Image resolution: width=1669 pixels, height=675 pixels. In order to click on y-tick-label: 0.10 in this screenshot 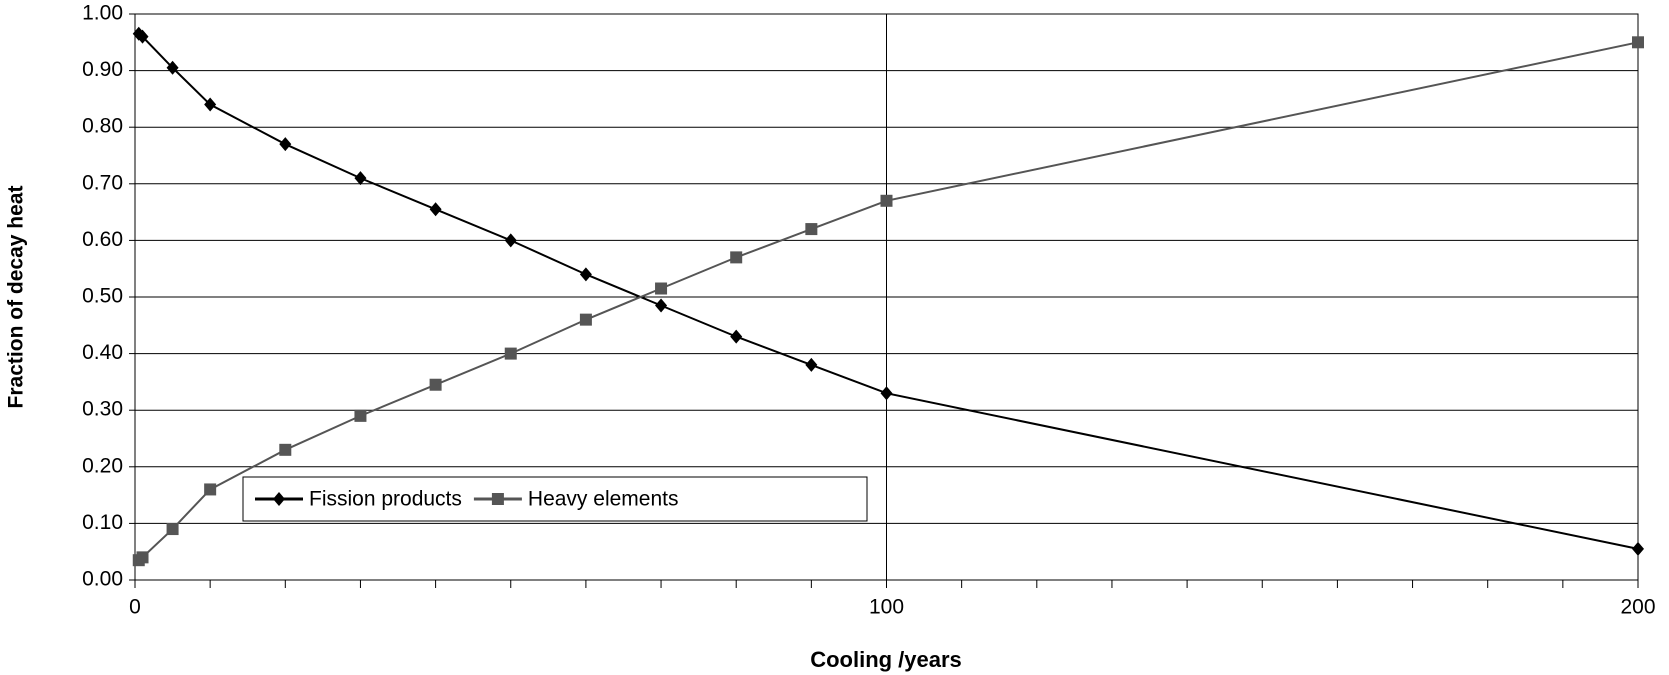, I will do `click(102, 522)`.